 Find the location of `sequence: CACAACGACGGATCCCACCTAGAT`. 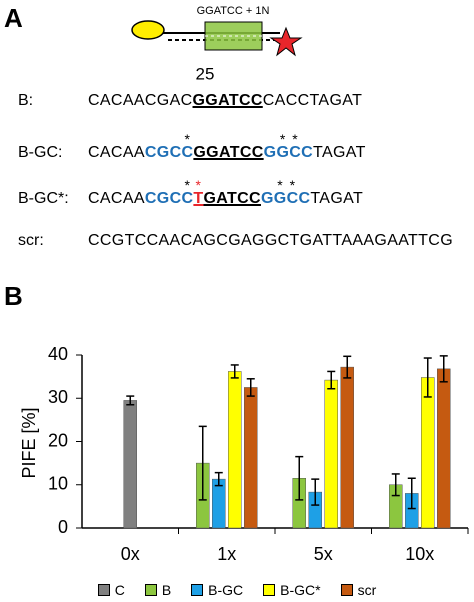

sequence: CACAACGACGGATCCCACCTAGAT is located at coordinates (225, 101).